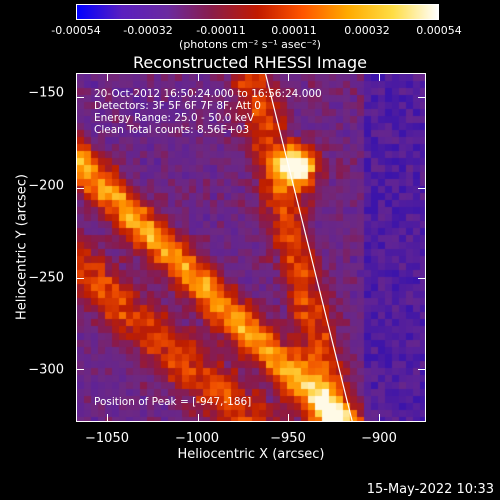 The image size is (500, 500). Describe the element at coordinates (148, 30) in the screenshot. I see `colorbar-tick-label: -0.00032` at that location.